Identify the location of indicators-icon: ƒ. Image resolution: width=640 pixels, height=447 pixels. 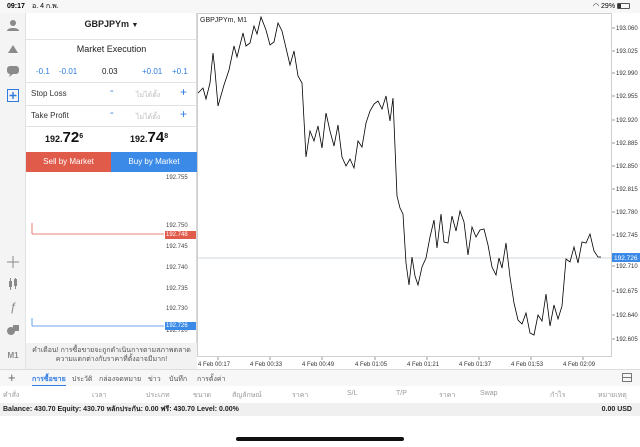
(13, 307).